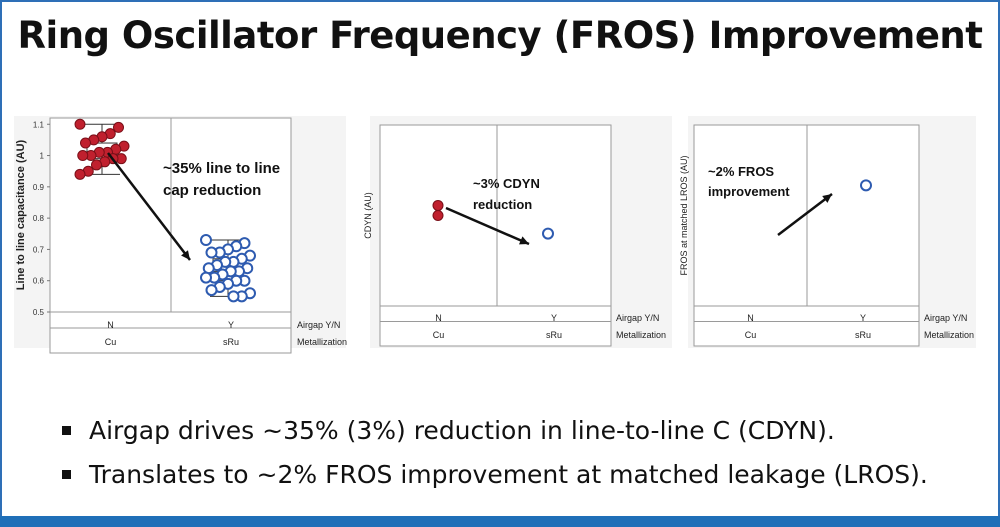  I want to click on y-axis-label: CDYN (AU), so click(368, 215).